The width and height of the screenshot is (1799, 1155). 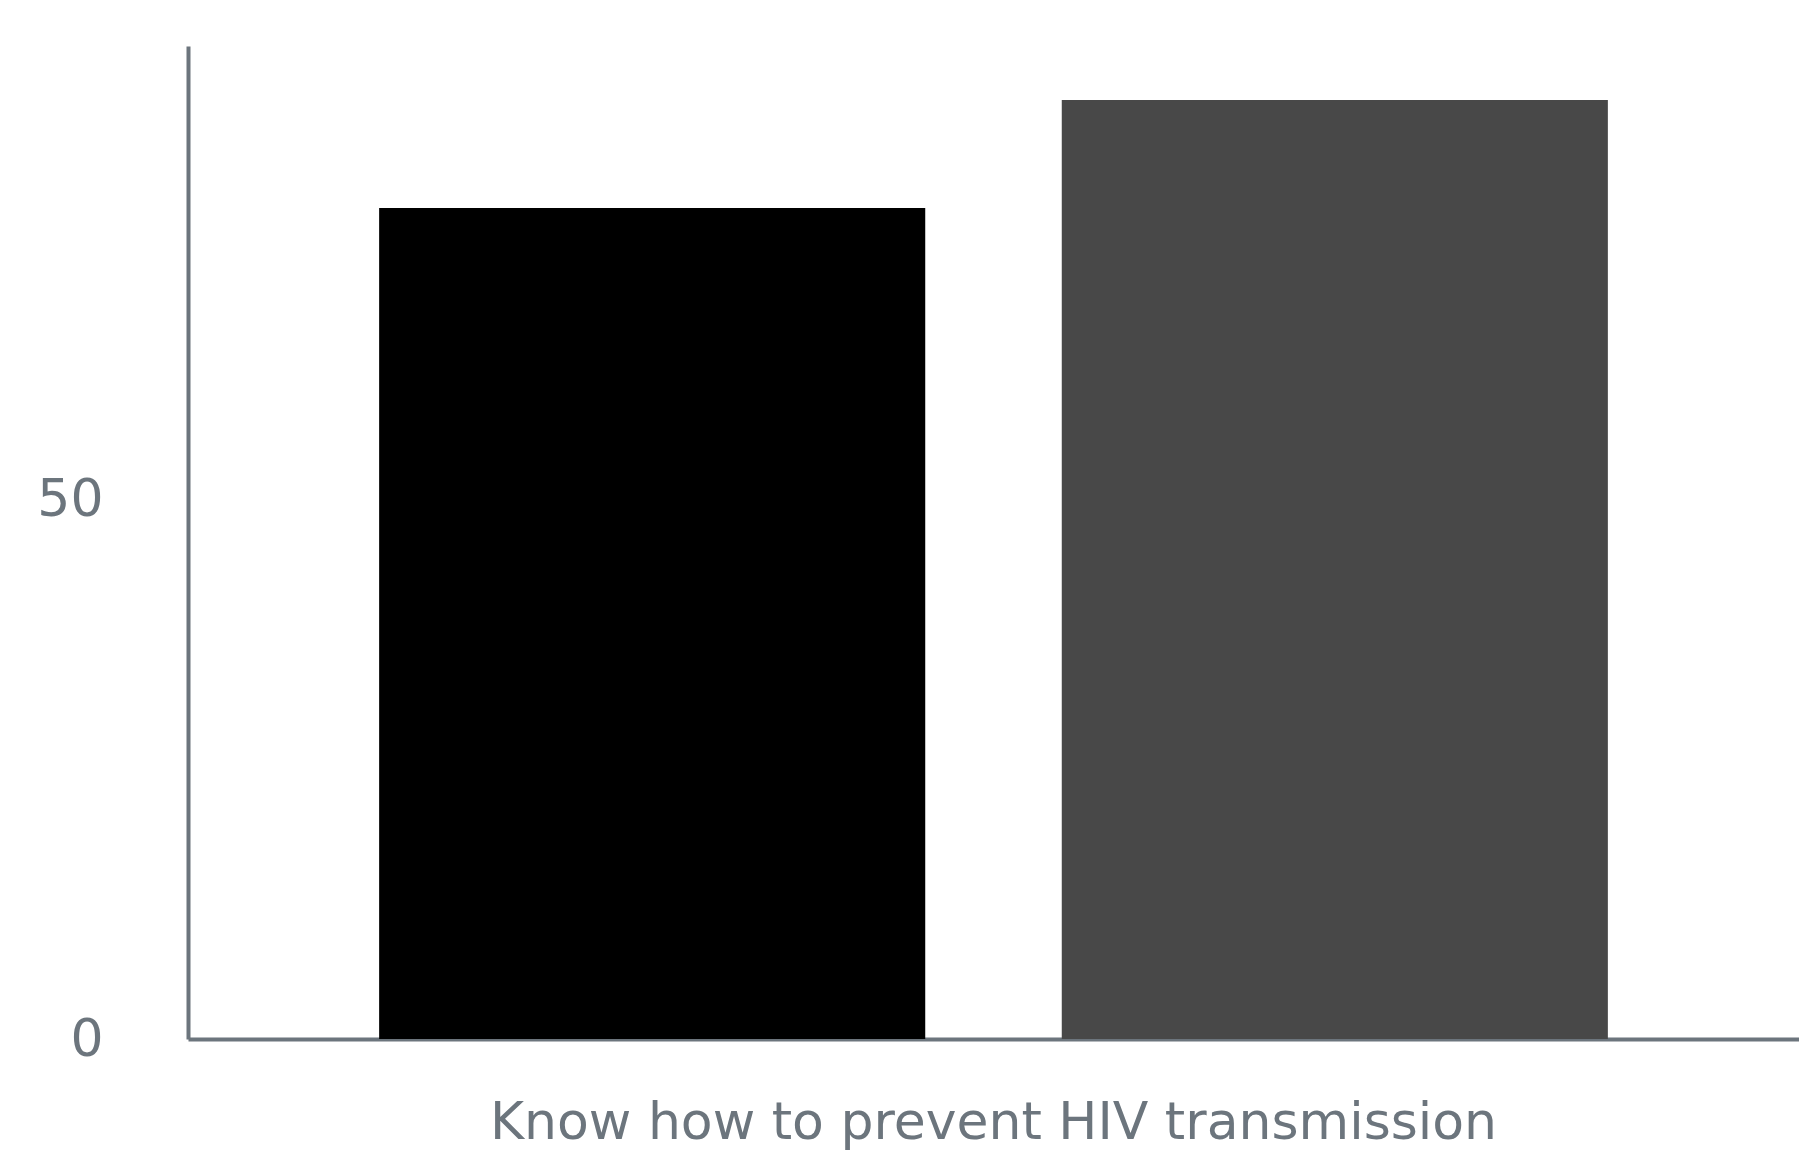 I want to click on x-tick-label: Know how to prevent HIV transmission, so click(x=993, y=1120).